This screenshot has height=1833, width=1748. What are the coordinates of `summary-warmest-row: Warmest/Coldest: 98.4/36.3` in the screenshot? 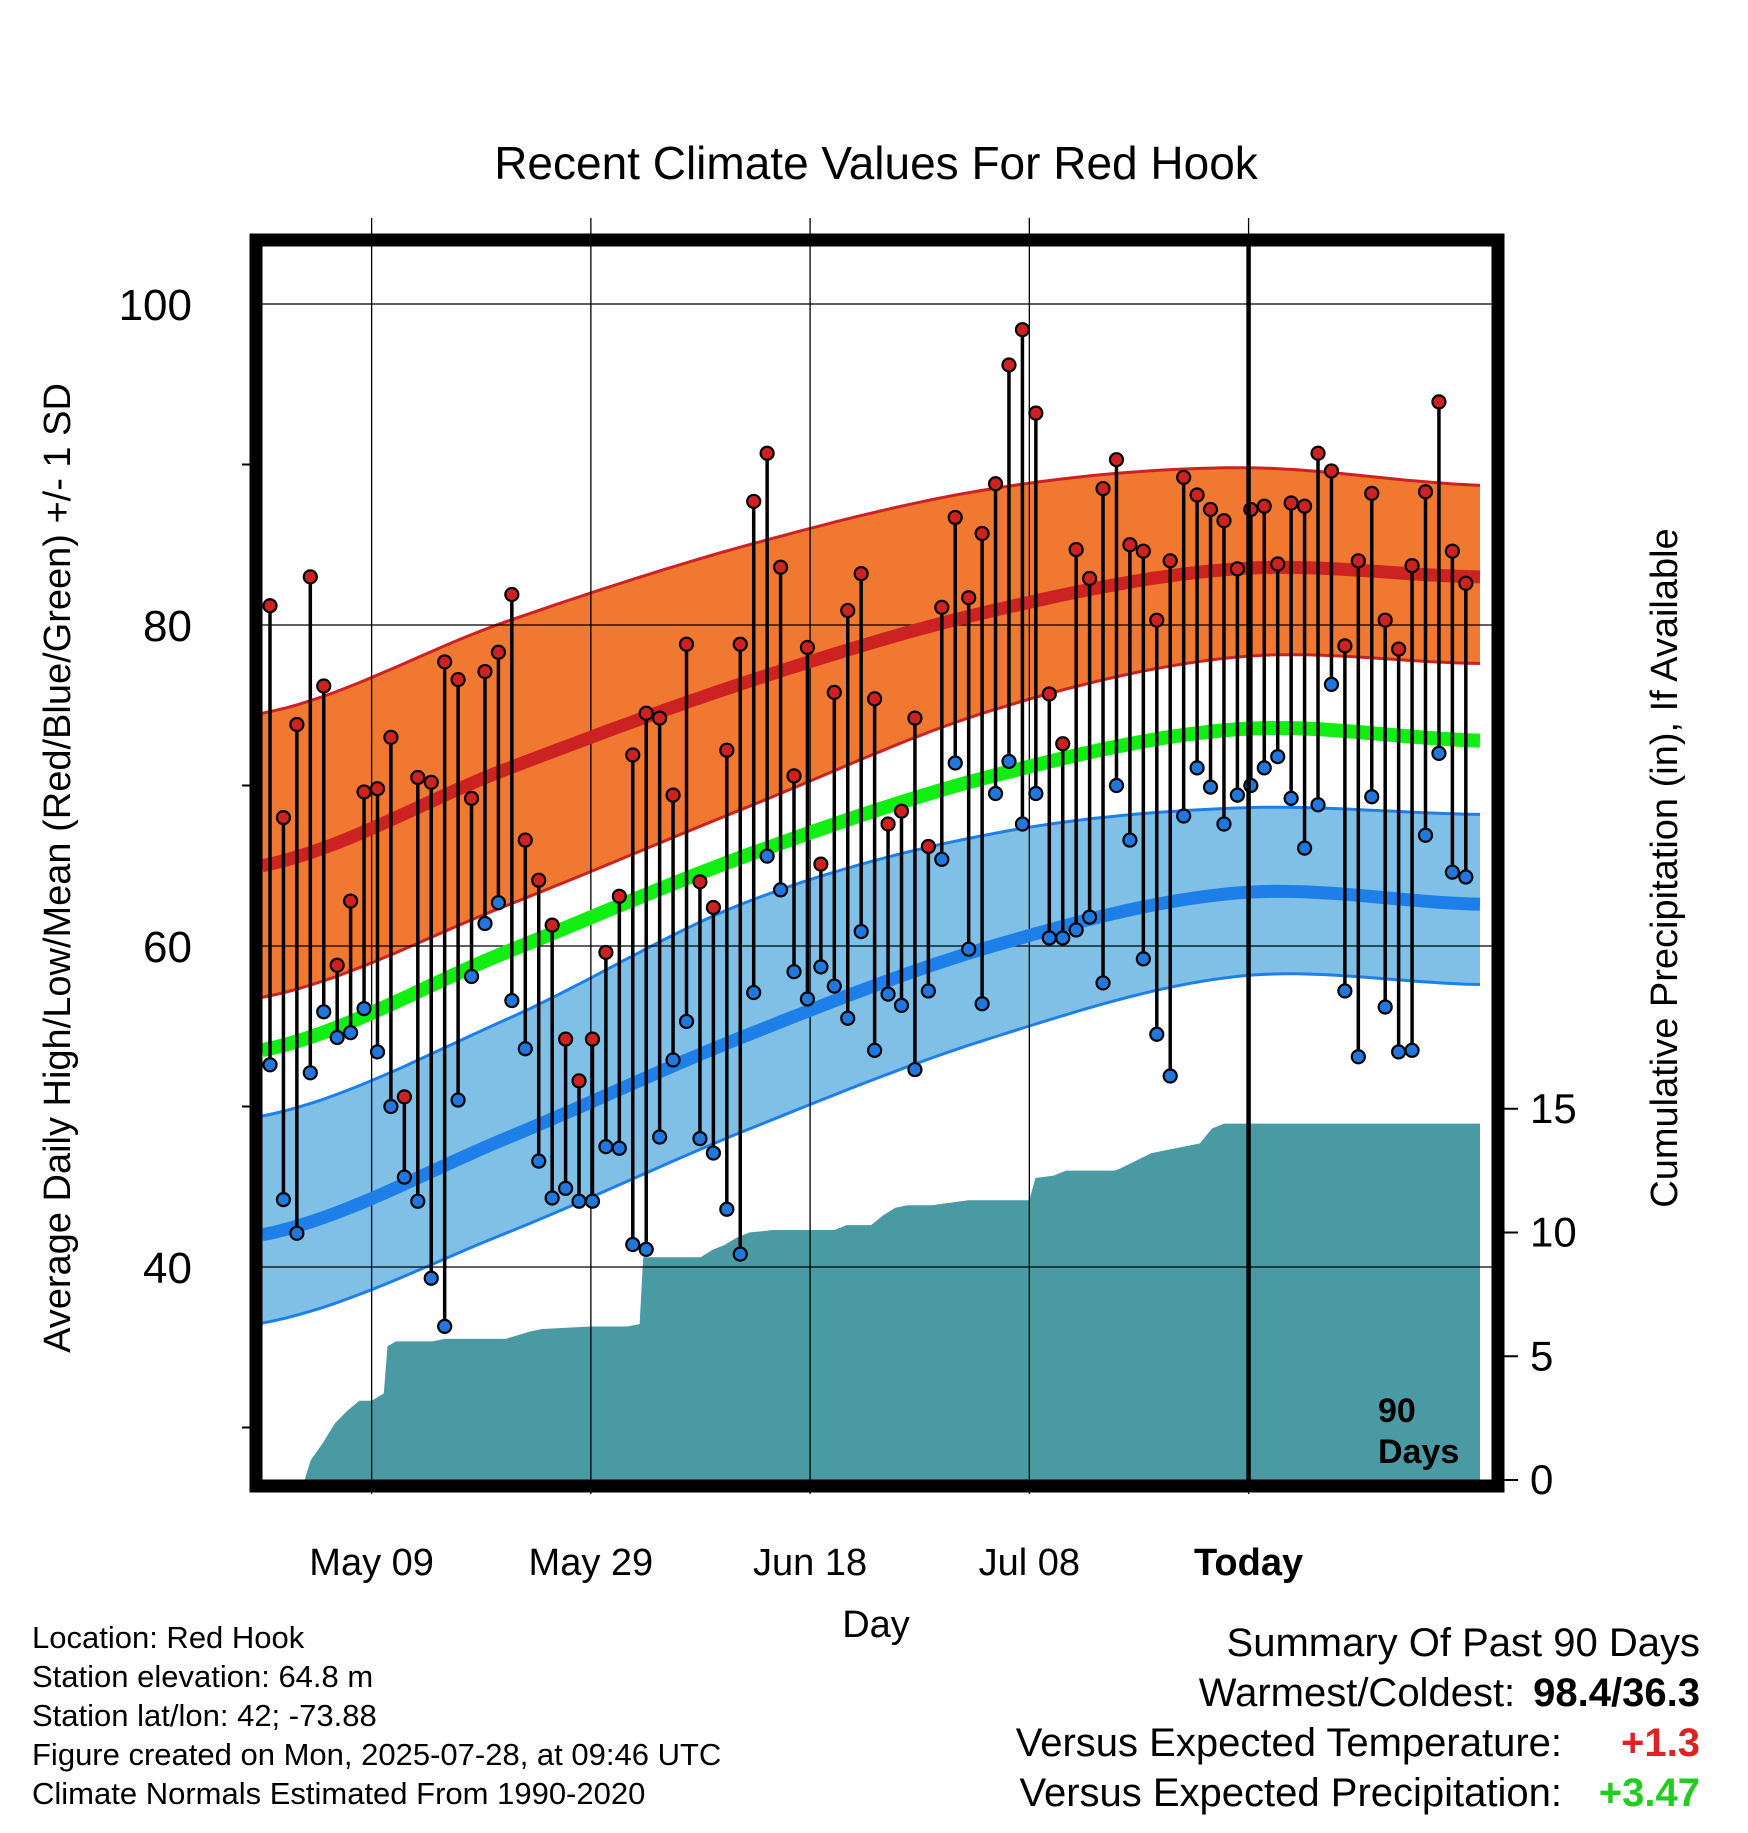 It's located at (1358, 1693).